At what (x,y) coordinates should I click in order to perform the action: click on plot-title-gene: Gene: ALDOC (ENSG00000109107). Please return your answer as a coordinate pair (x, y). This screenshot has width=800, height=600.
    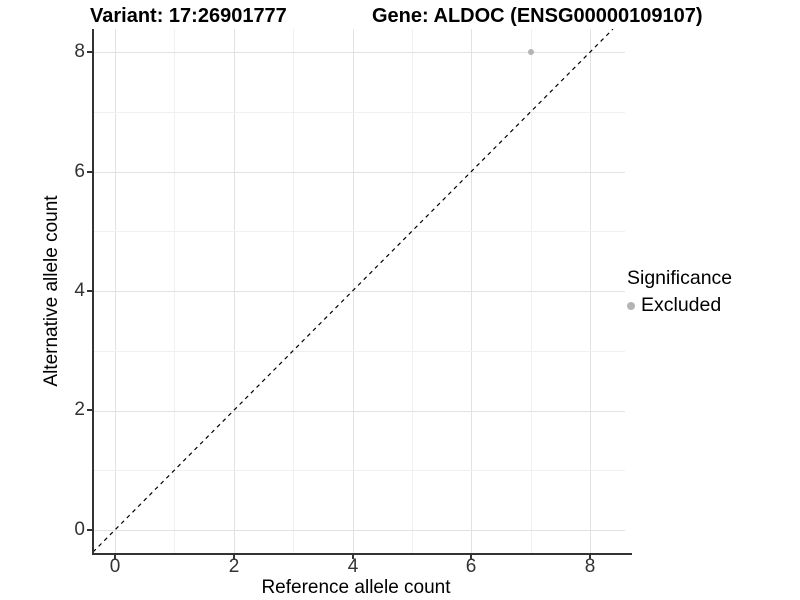
    Looking at the image, I should click on (537, 16).